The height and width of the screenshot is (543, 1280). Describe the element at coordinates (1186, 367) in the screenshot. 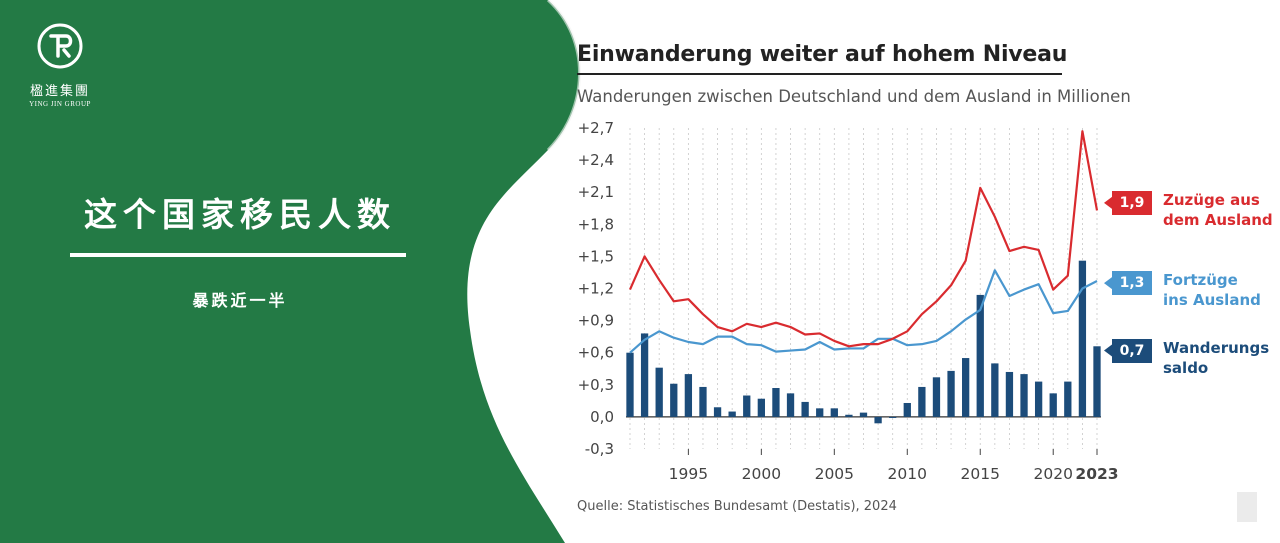

I see `legend-saldo-line2: saldo` at that location.